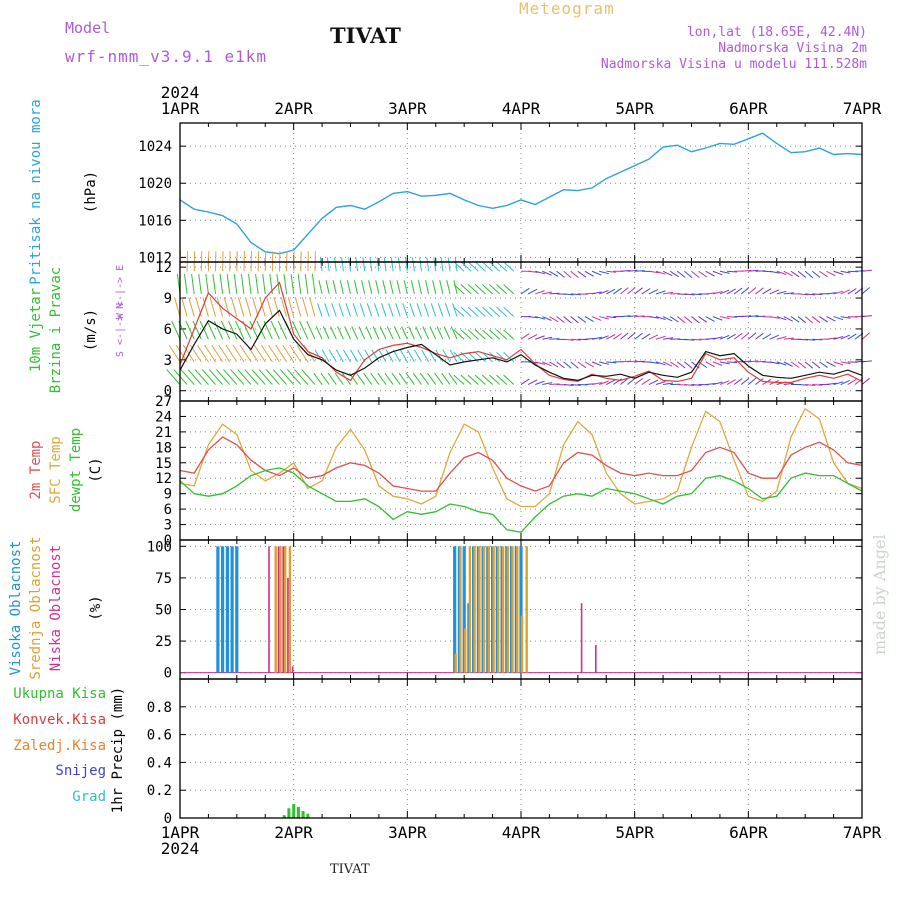 Image resolution: width=900 pixels, height=900 pixels. Describe the element at coordinates (521, 832) in the screenshot. I see `x-tick-label-bottom: 4APR` at that location.